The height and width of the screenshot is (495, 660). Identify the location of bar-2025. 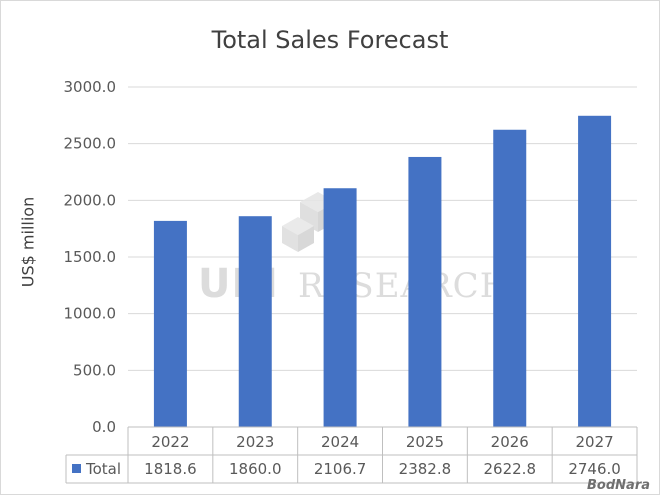
(425, 291).